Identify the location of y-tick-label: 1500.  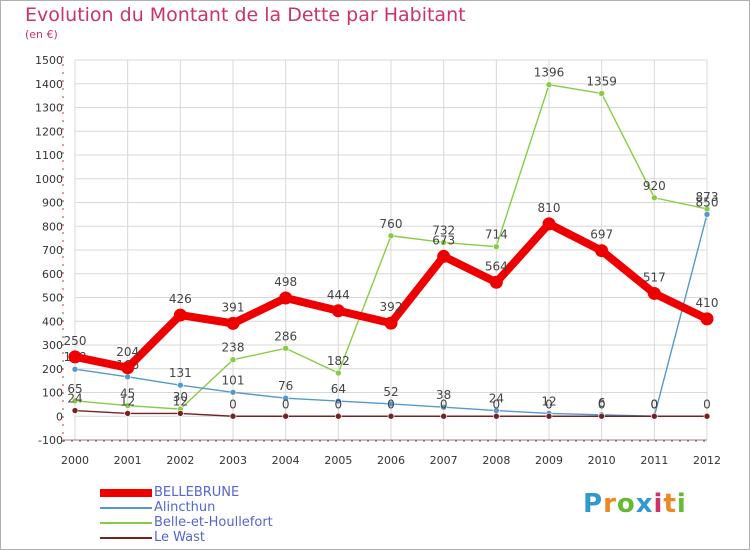
(49, 60).